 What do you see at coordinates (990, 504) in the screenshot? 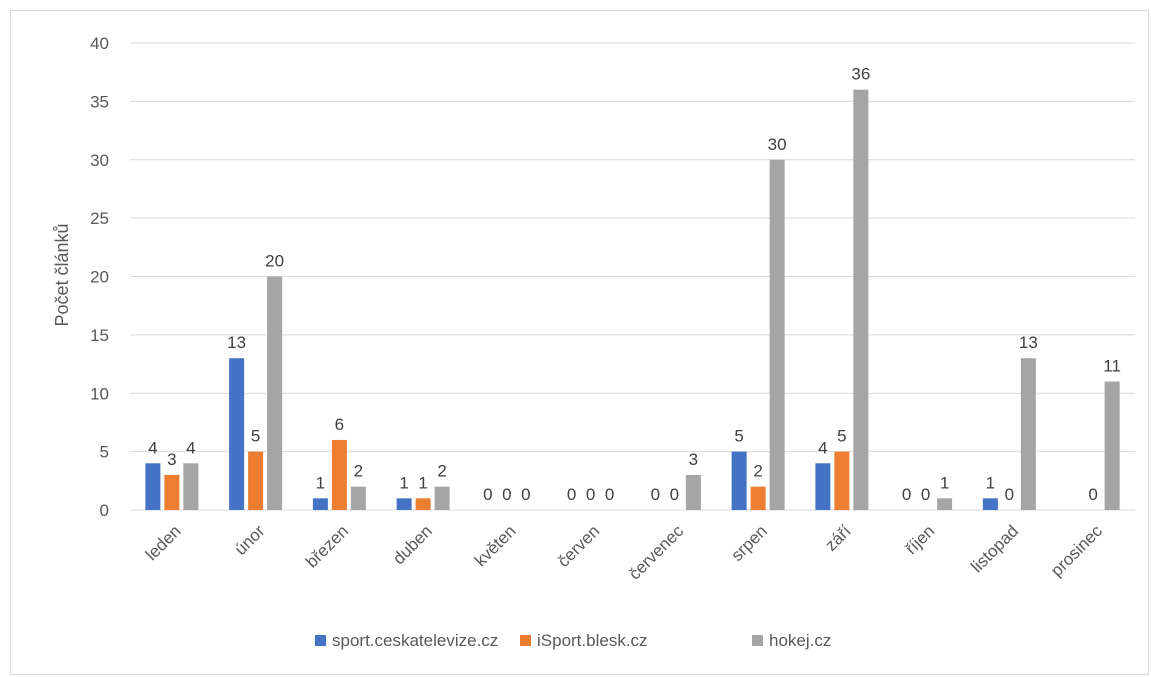
I see `bar-sport.ceskatelevize.cz-listopad` at bounding box center [990, 504].